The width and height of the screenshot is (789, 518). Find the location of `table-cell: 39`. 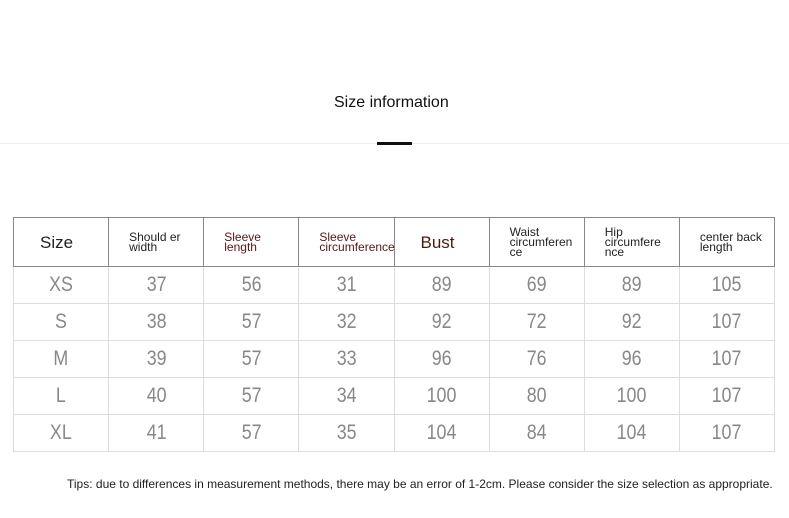

table-cell: 39 is located at coordinates (156, 359).